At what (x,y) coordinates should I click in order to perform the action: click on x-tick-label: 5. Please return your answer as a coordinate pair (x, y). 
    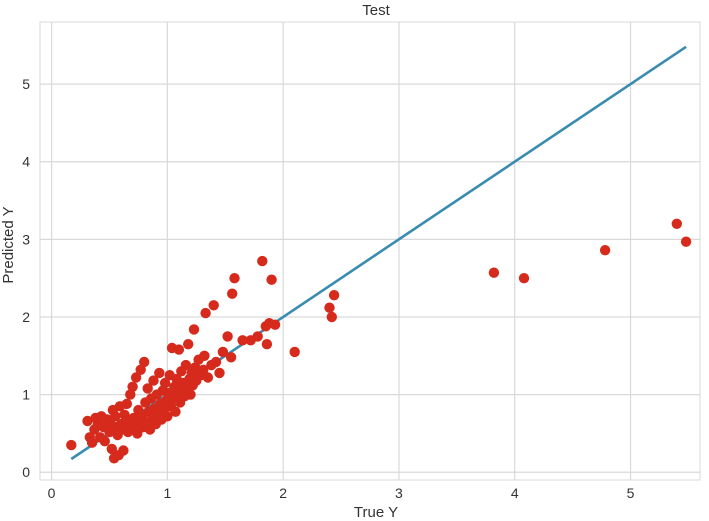
    Looking at the image, I should click on (631, 493).